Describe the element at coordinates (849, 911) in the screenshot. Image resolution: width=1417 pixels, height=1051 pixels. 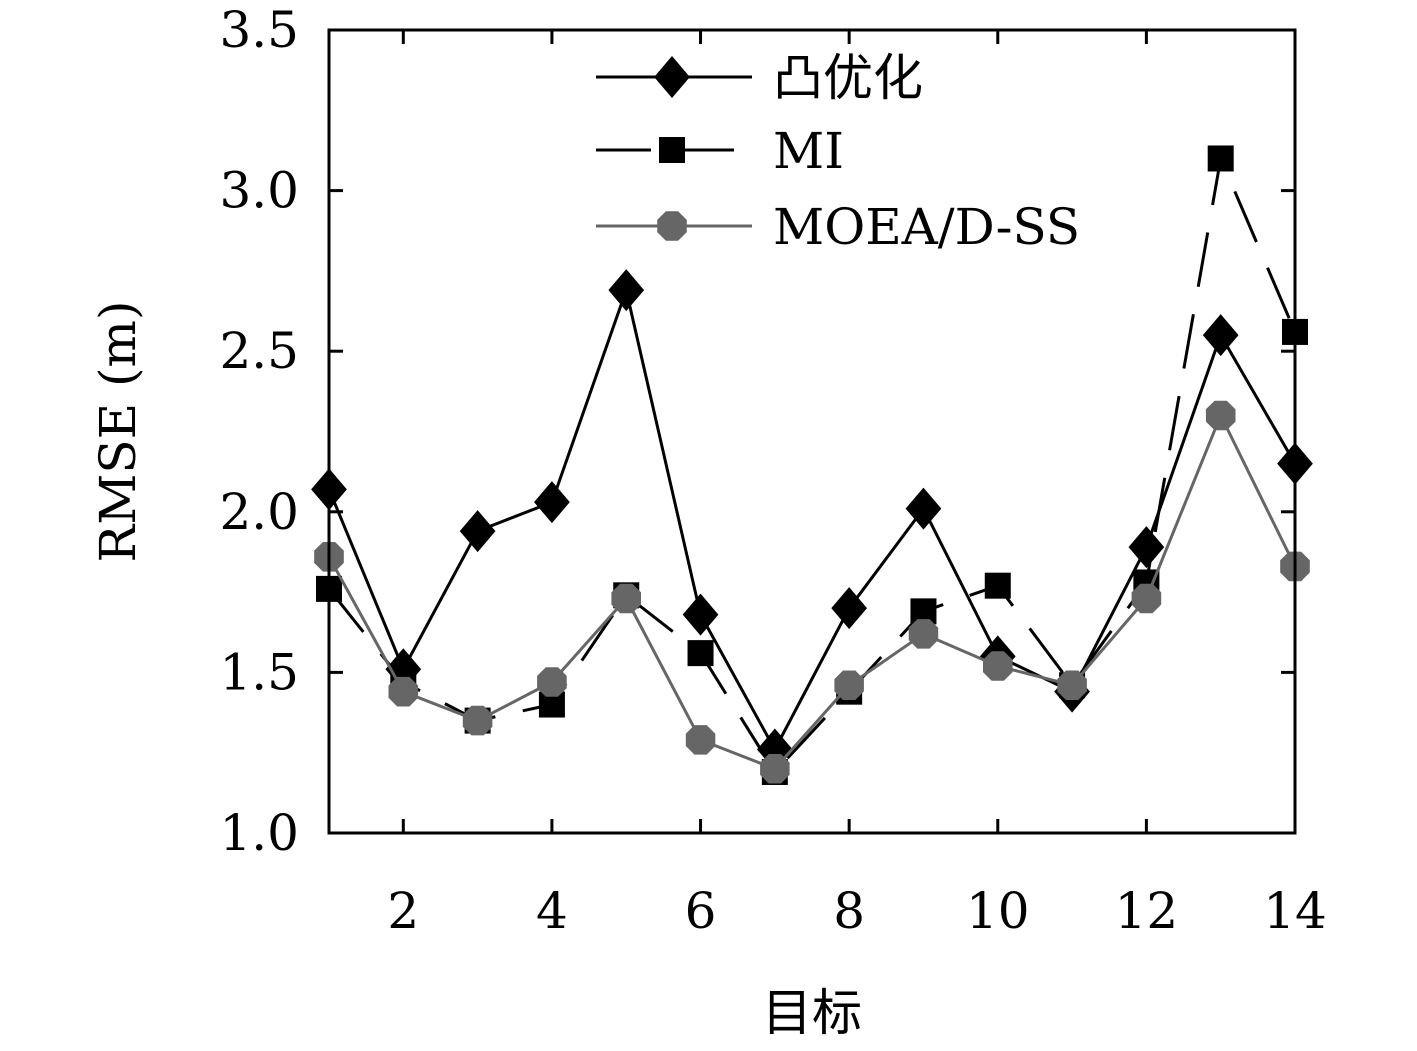
I see `x-tick-label: 8` at that location.